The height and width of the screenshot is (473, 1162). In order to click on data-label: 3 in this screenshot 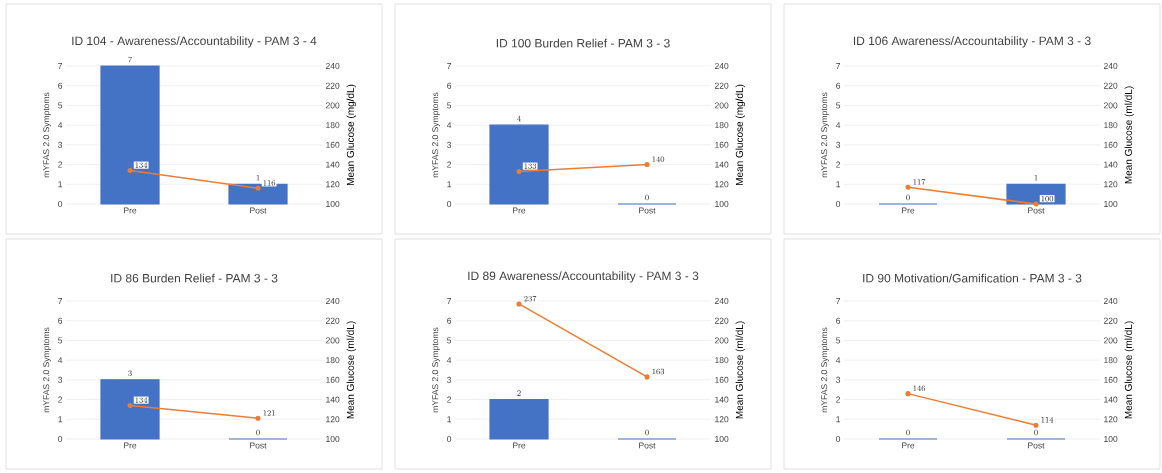, I will do `click(130, 373)`.